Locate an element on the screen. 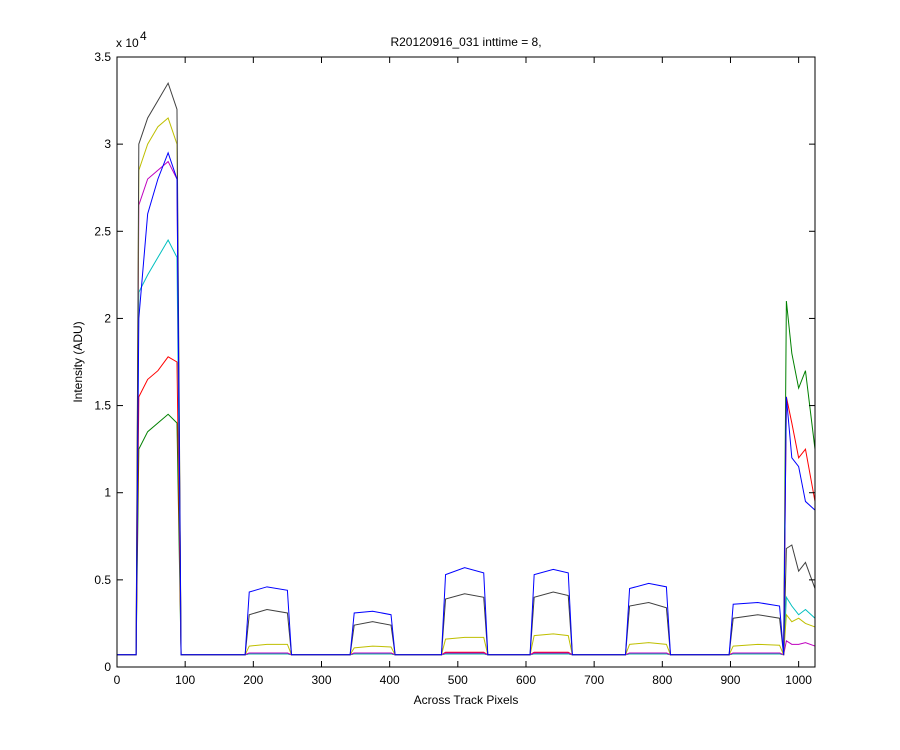 The image size is (900, 750). y-axis-label: Intensity (ADU) is located at coordinates (78, 361).